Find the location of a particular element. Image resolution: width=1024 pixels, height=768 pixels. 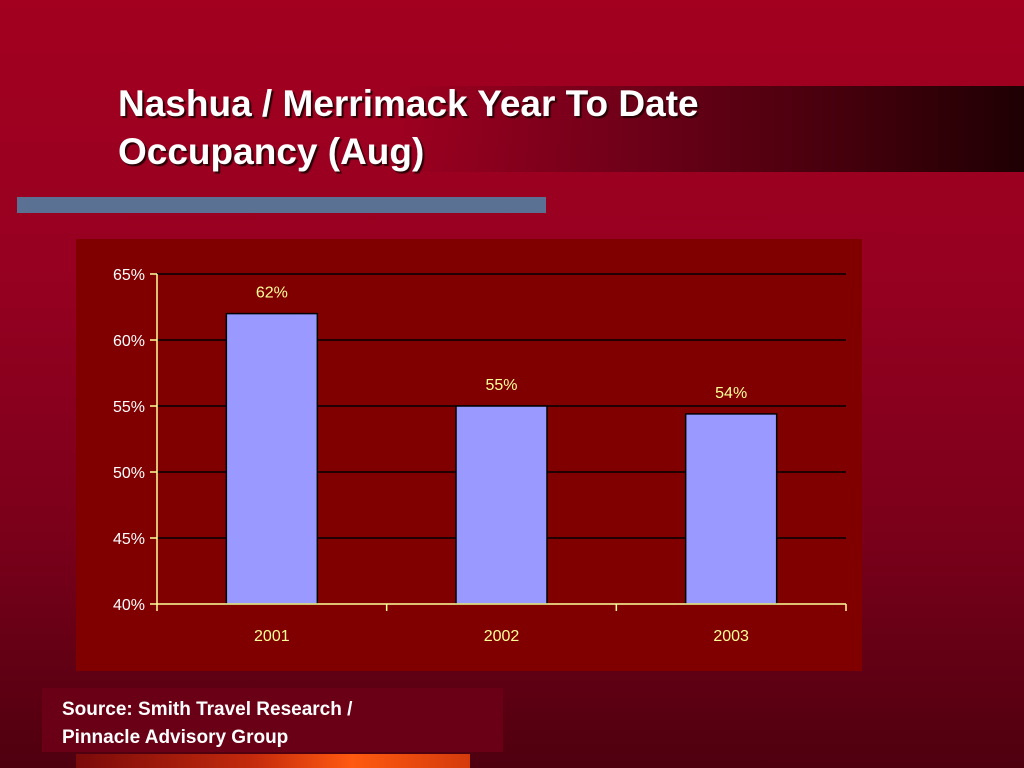

x-tick-label: 2001 is located at coordinates (272, 636).